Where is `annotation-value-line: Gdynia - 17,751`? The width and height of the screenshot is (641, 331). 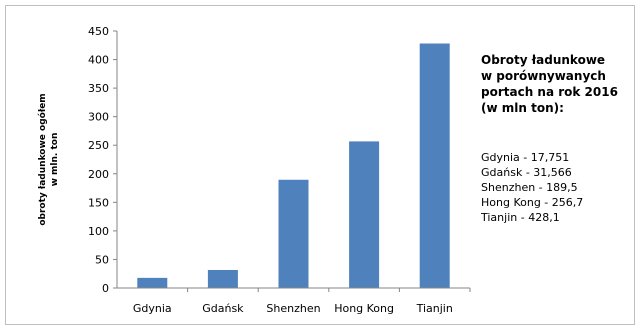
annotation-value-line: Gdynia - 17,751 is located at coordinates (558, 157).